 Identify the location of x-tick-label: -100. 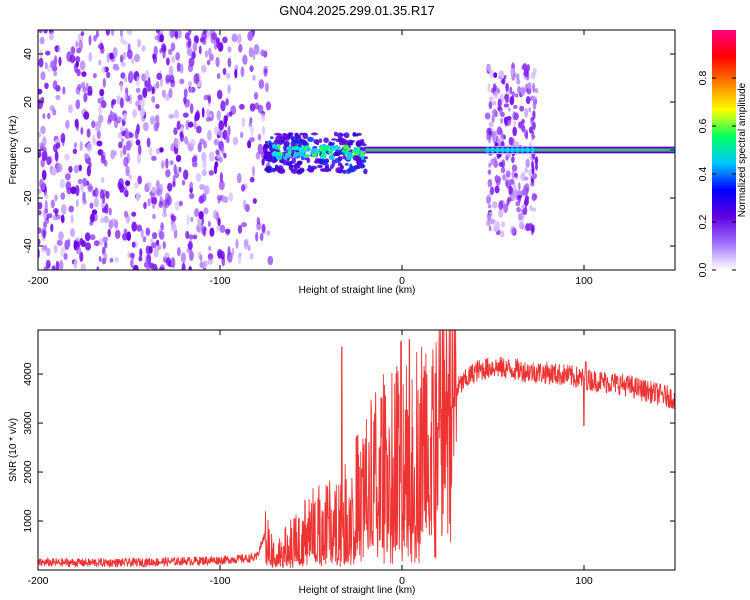
(219, 281).